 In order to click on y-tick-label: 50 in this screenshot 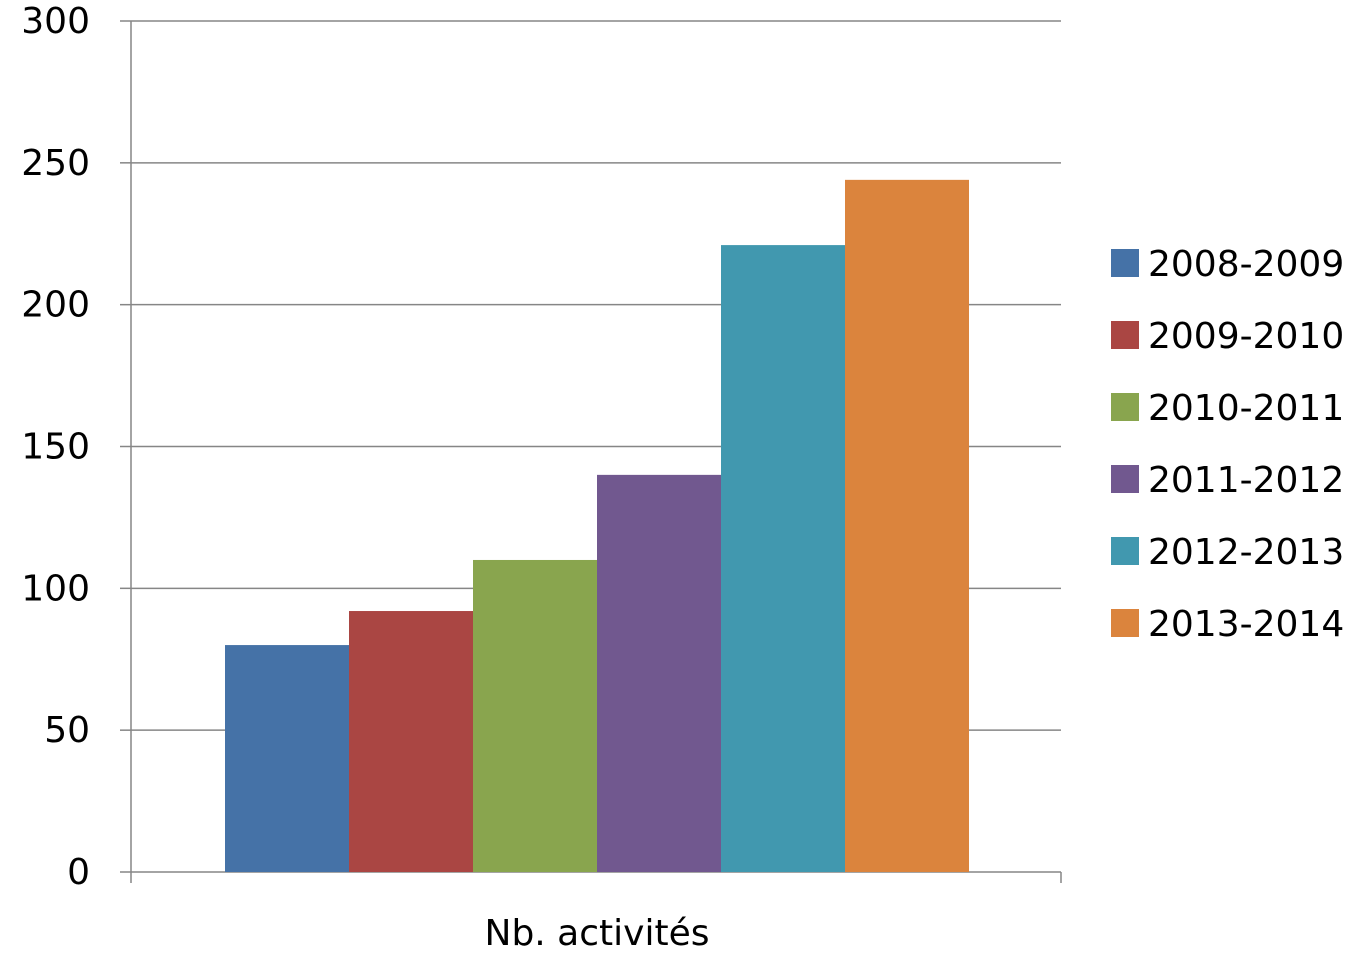, I will do `click(67, 730)`.